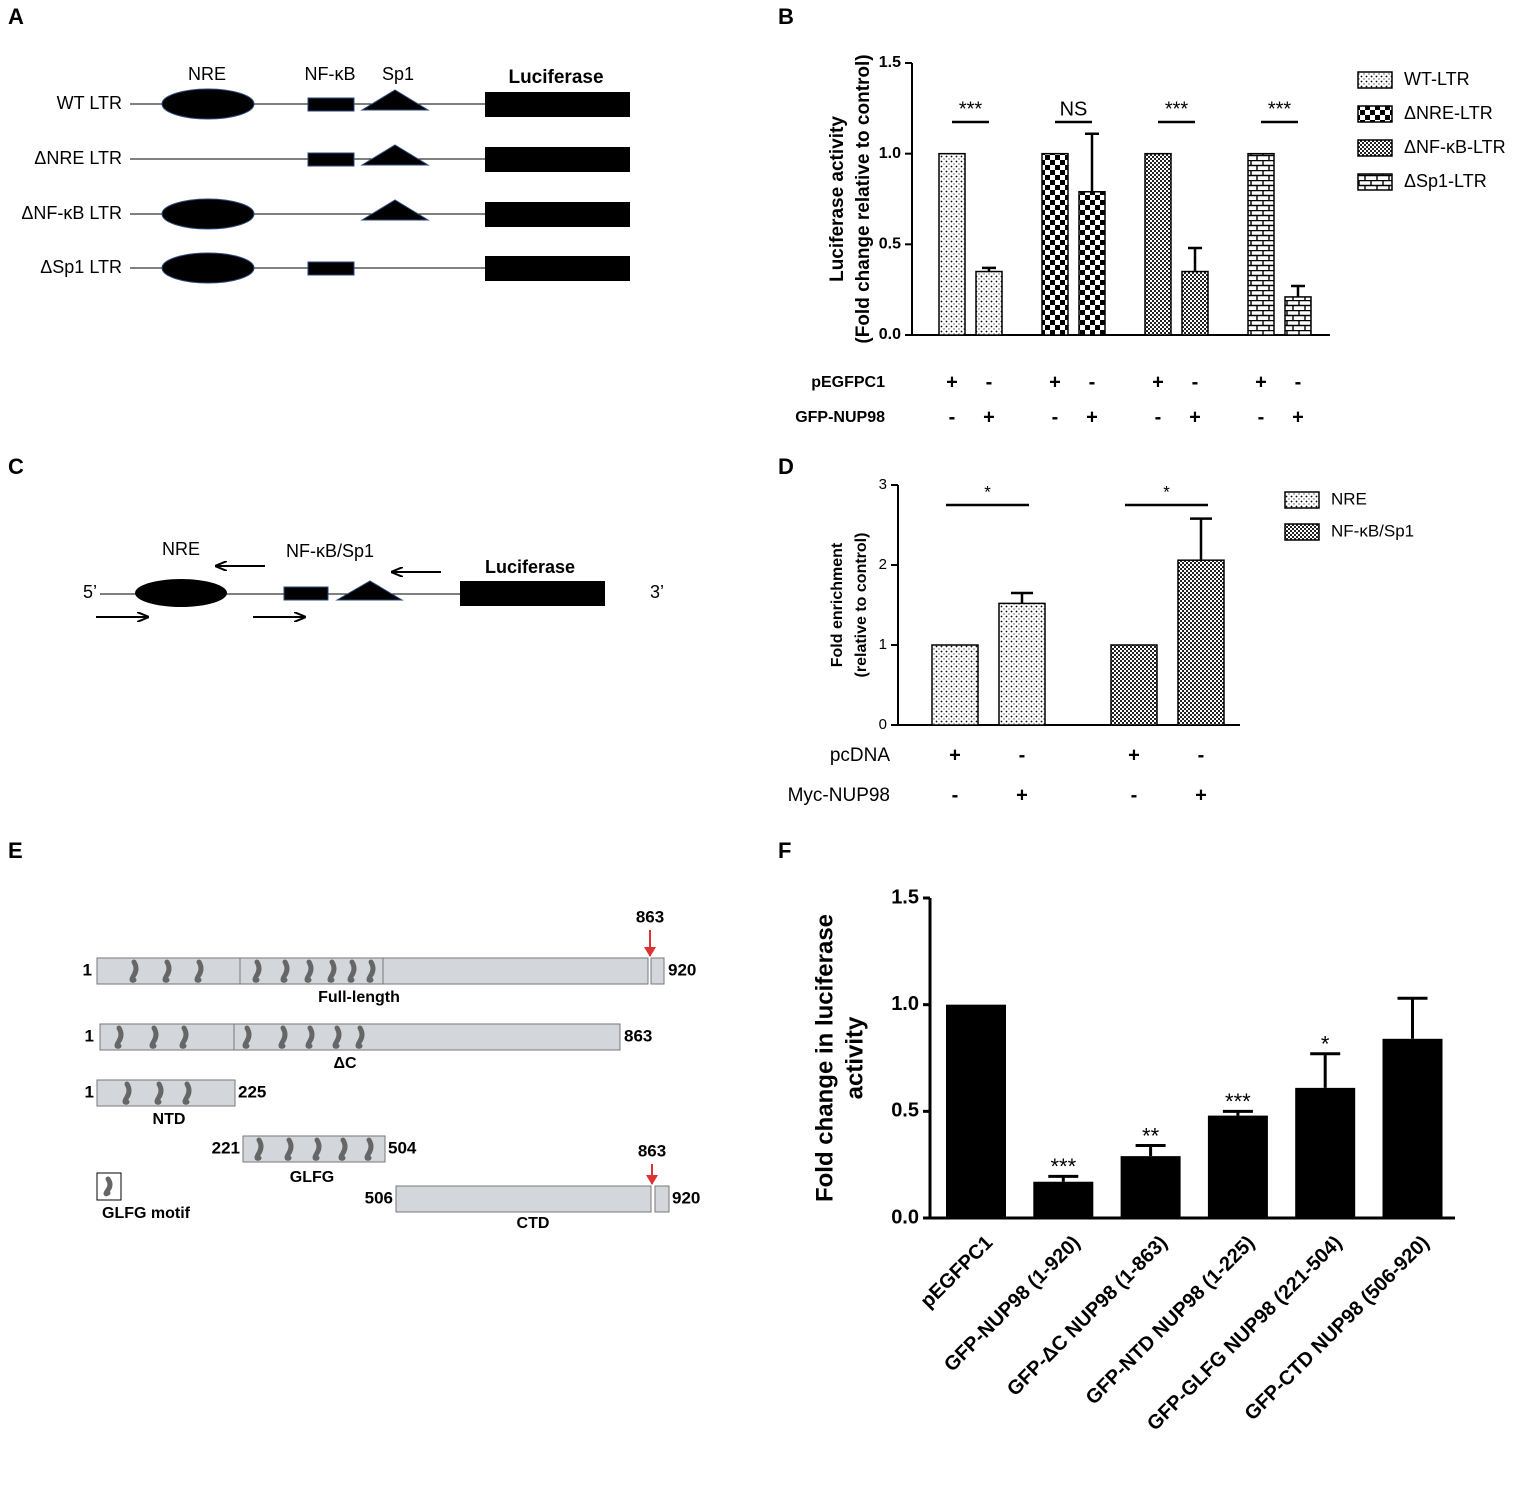 This screenshot has width=1535, height=1490. I want to click on construct-label: ΔSp1 LTR, so click(81, 267).